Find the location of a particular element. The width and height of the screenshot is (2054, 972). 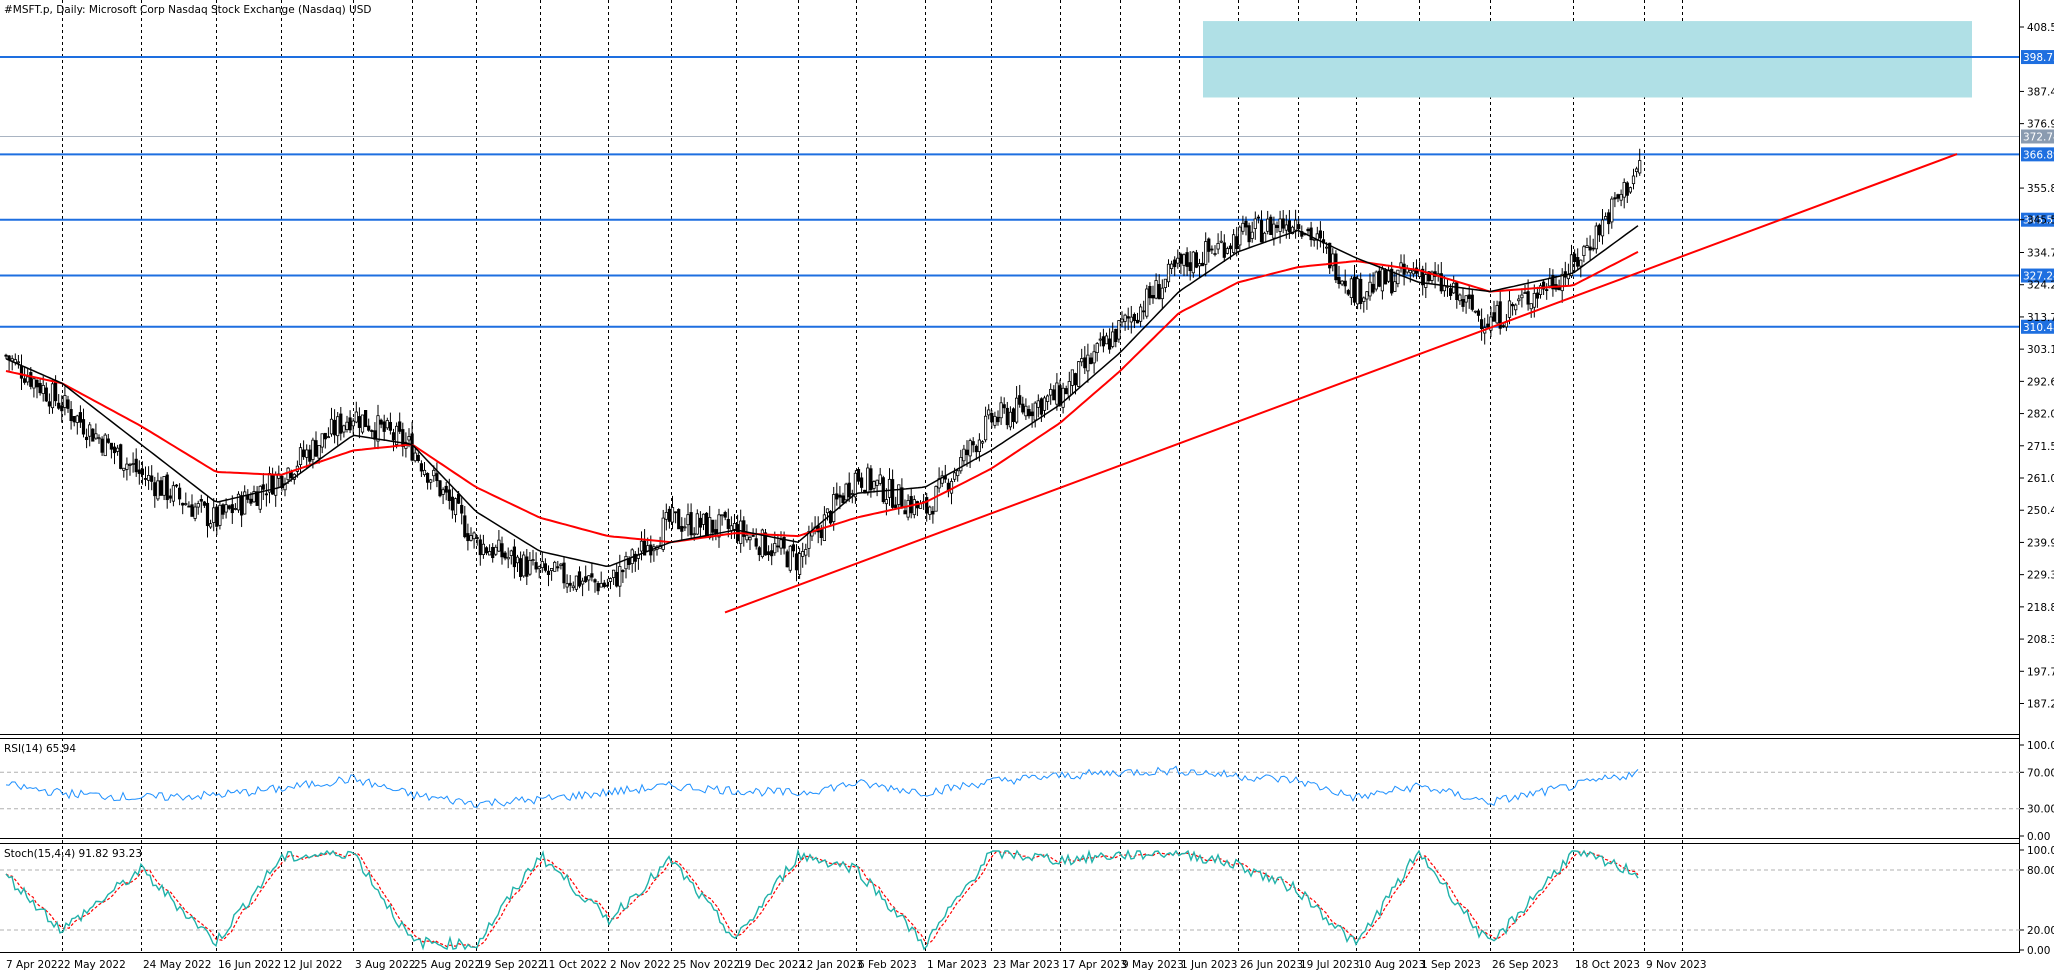

x-tick-label: 26 Jun 2023 is located at coordinates (1271, 965).